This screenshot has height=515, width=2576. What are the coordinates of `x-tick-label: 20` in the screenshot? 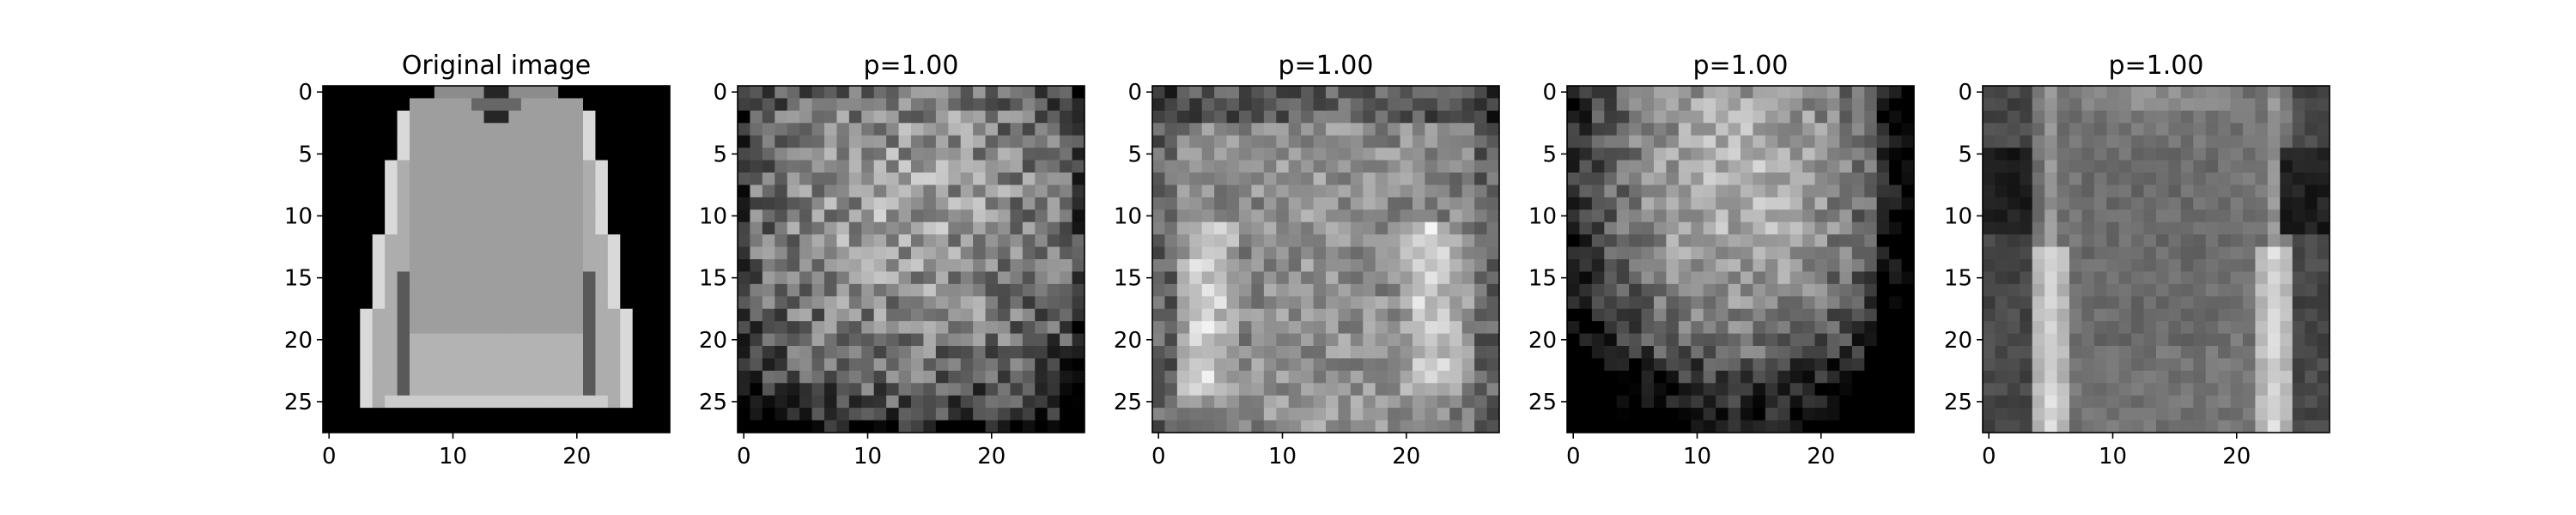 It's located at (1406, 457).